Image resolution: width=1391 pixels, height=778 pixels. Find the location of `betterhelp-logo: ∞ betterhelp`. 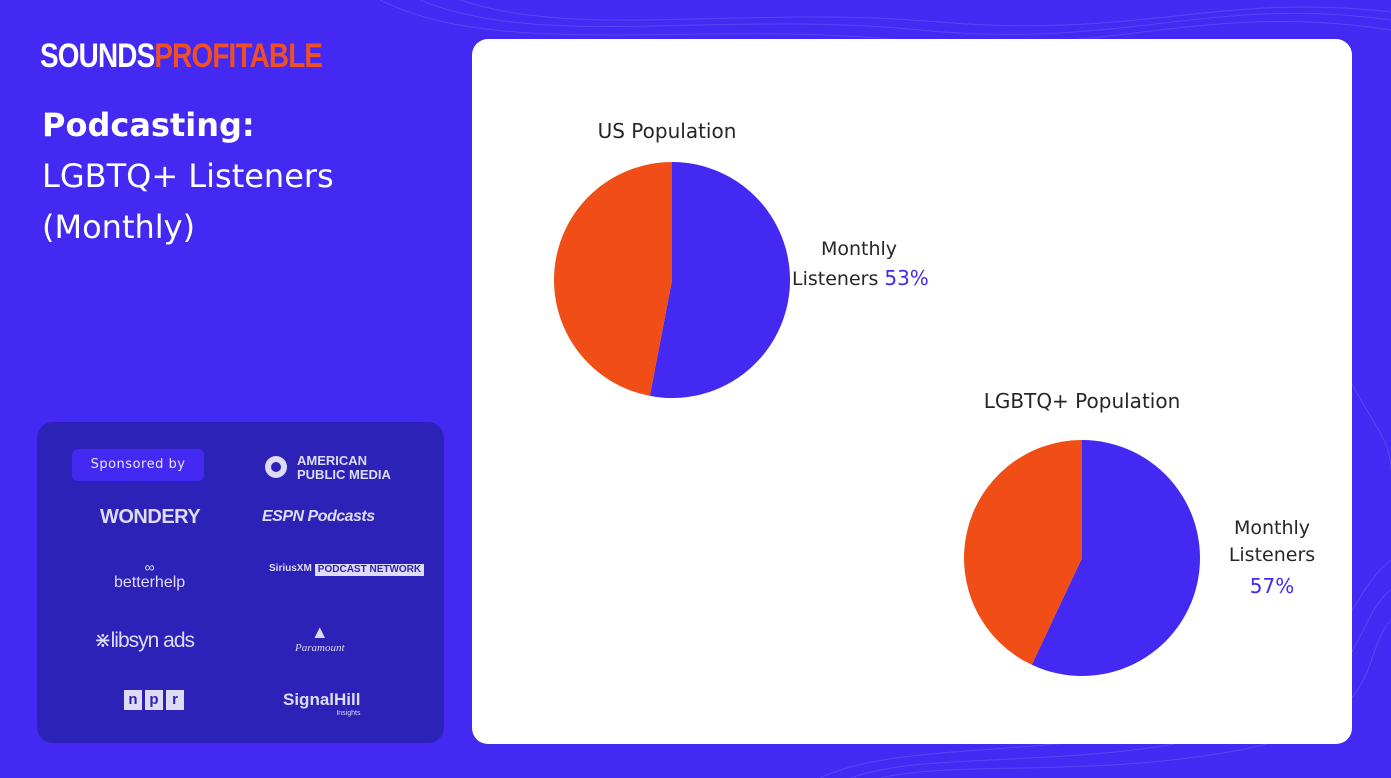

betterhelp-logo: ∞ betterhelp is located at coordinates (149, 576).